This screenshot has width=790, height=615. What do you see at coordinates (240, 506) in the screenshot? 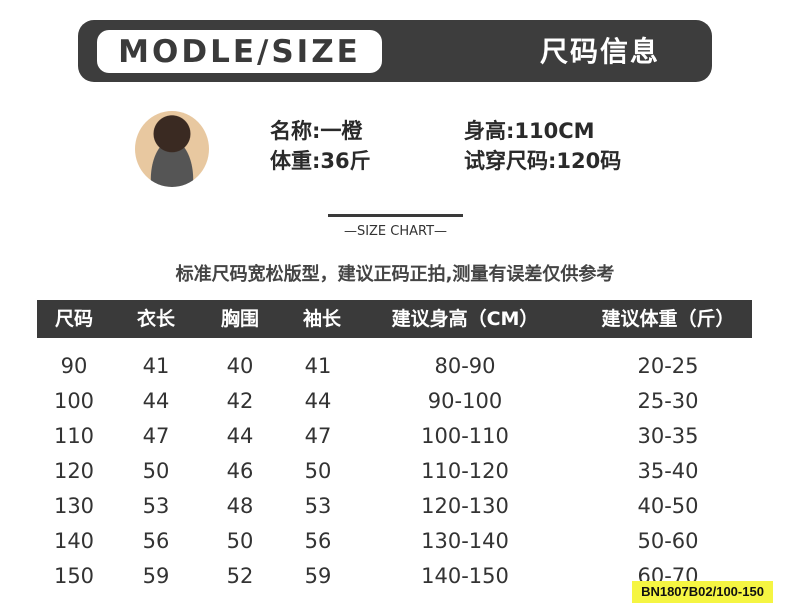
I see `table-cell: 48` at bounding box center [240, 506].